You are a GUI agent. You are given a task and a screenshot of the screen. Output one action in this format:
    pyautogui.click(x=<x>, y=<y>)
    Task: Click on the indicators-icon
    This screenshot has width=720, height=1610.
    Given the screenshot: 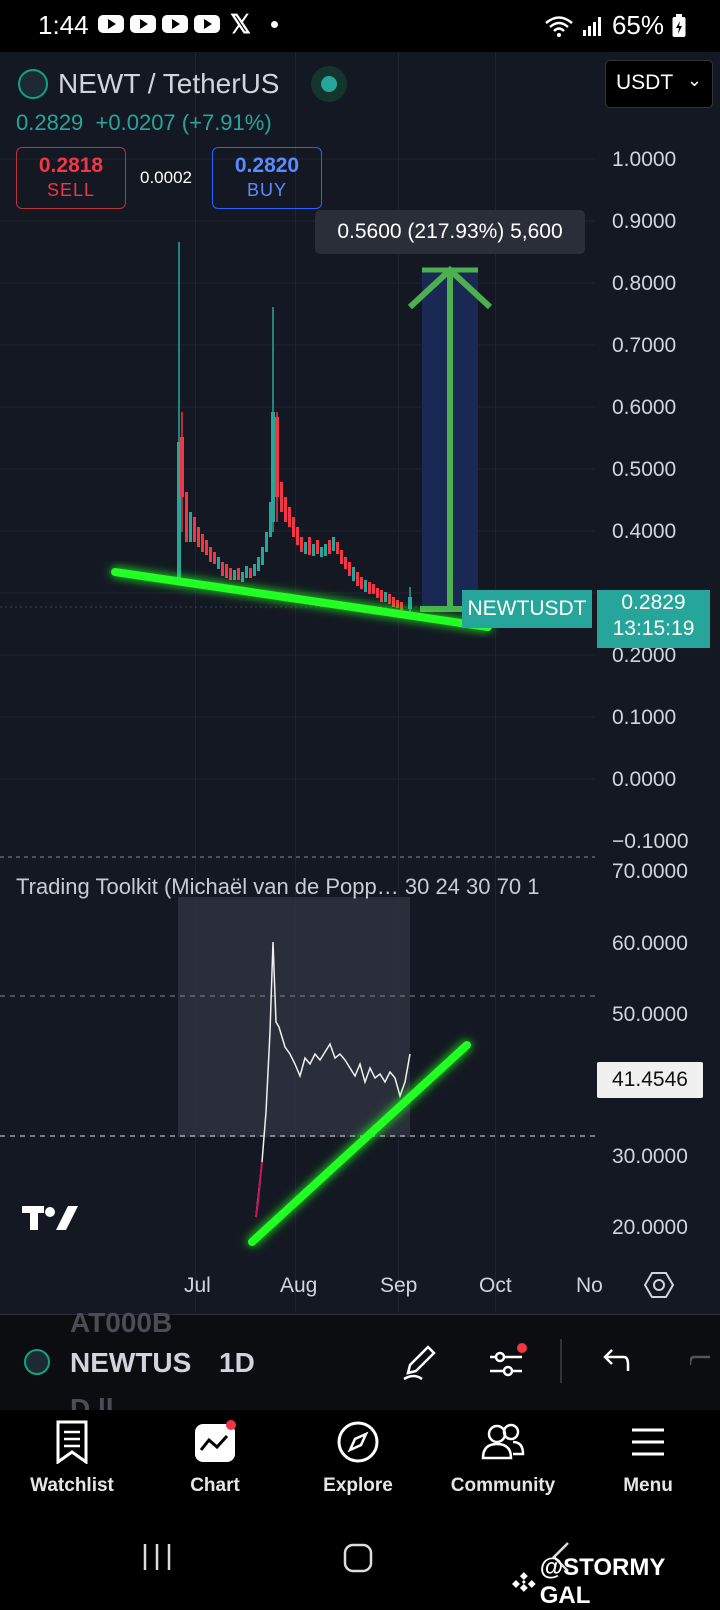 What is the action you would take?
    pyautogui.click(x=508, y=1363)
    